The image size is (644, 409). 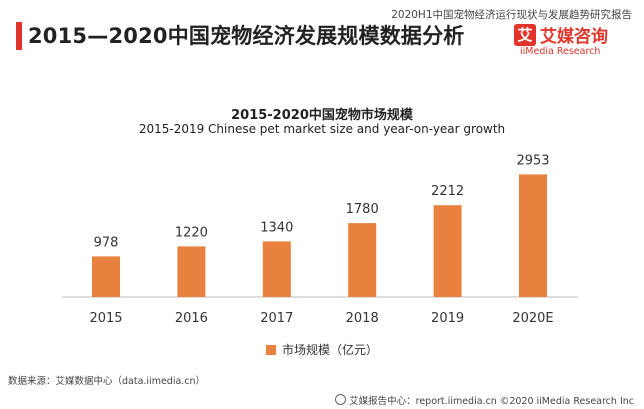 I want to click on bar-2016, so click(x=191, y=271).